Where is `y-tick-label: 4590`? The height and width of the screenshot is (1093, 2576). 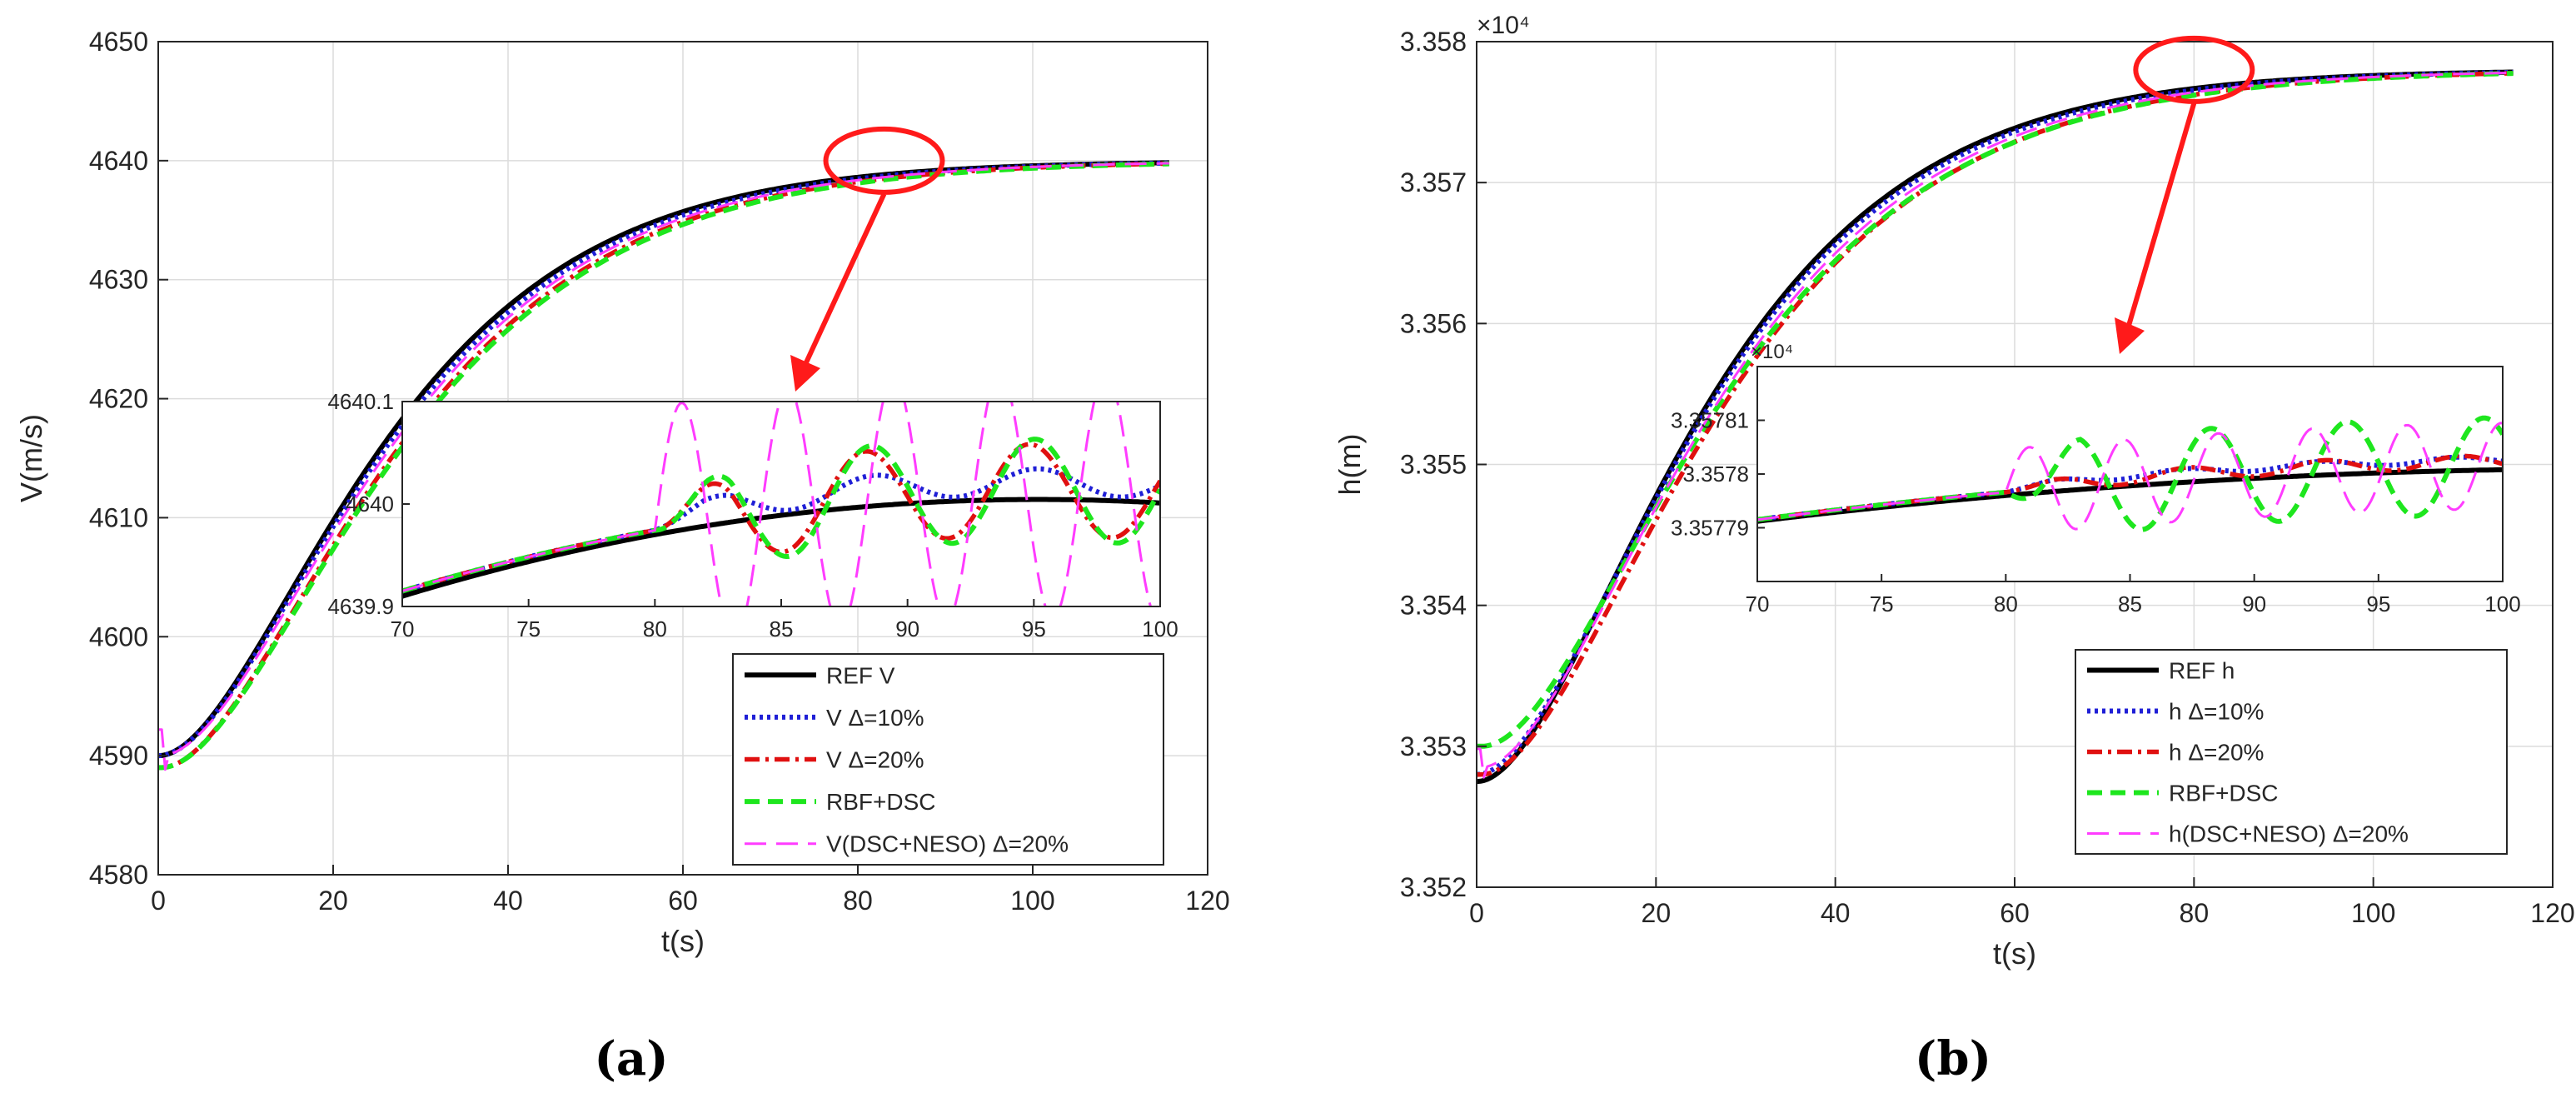
y-tick-label: 4590 is located at coordinates (118, 756).